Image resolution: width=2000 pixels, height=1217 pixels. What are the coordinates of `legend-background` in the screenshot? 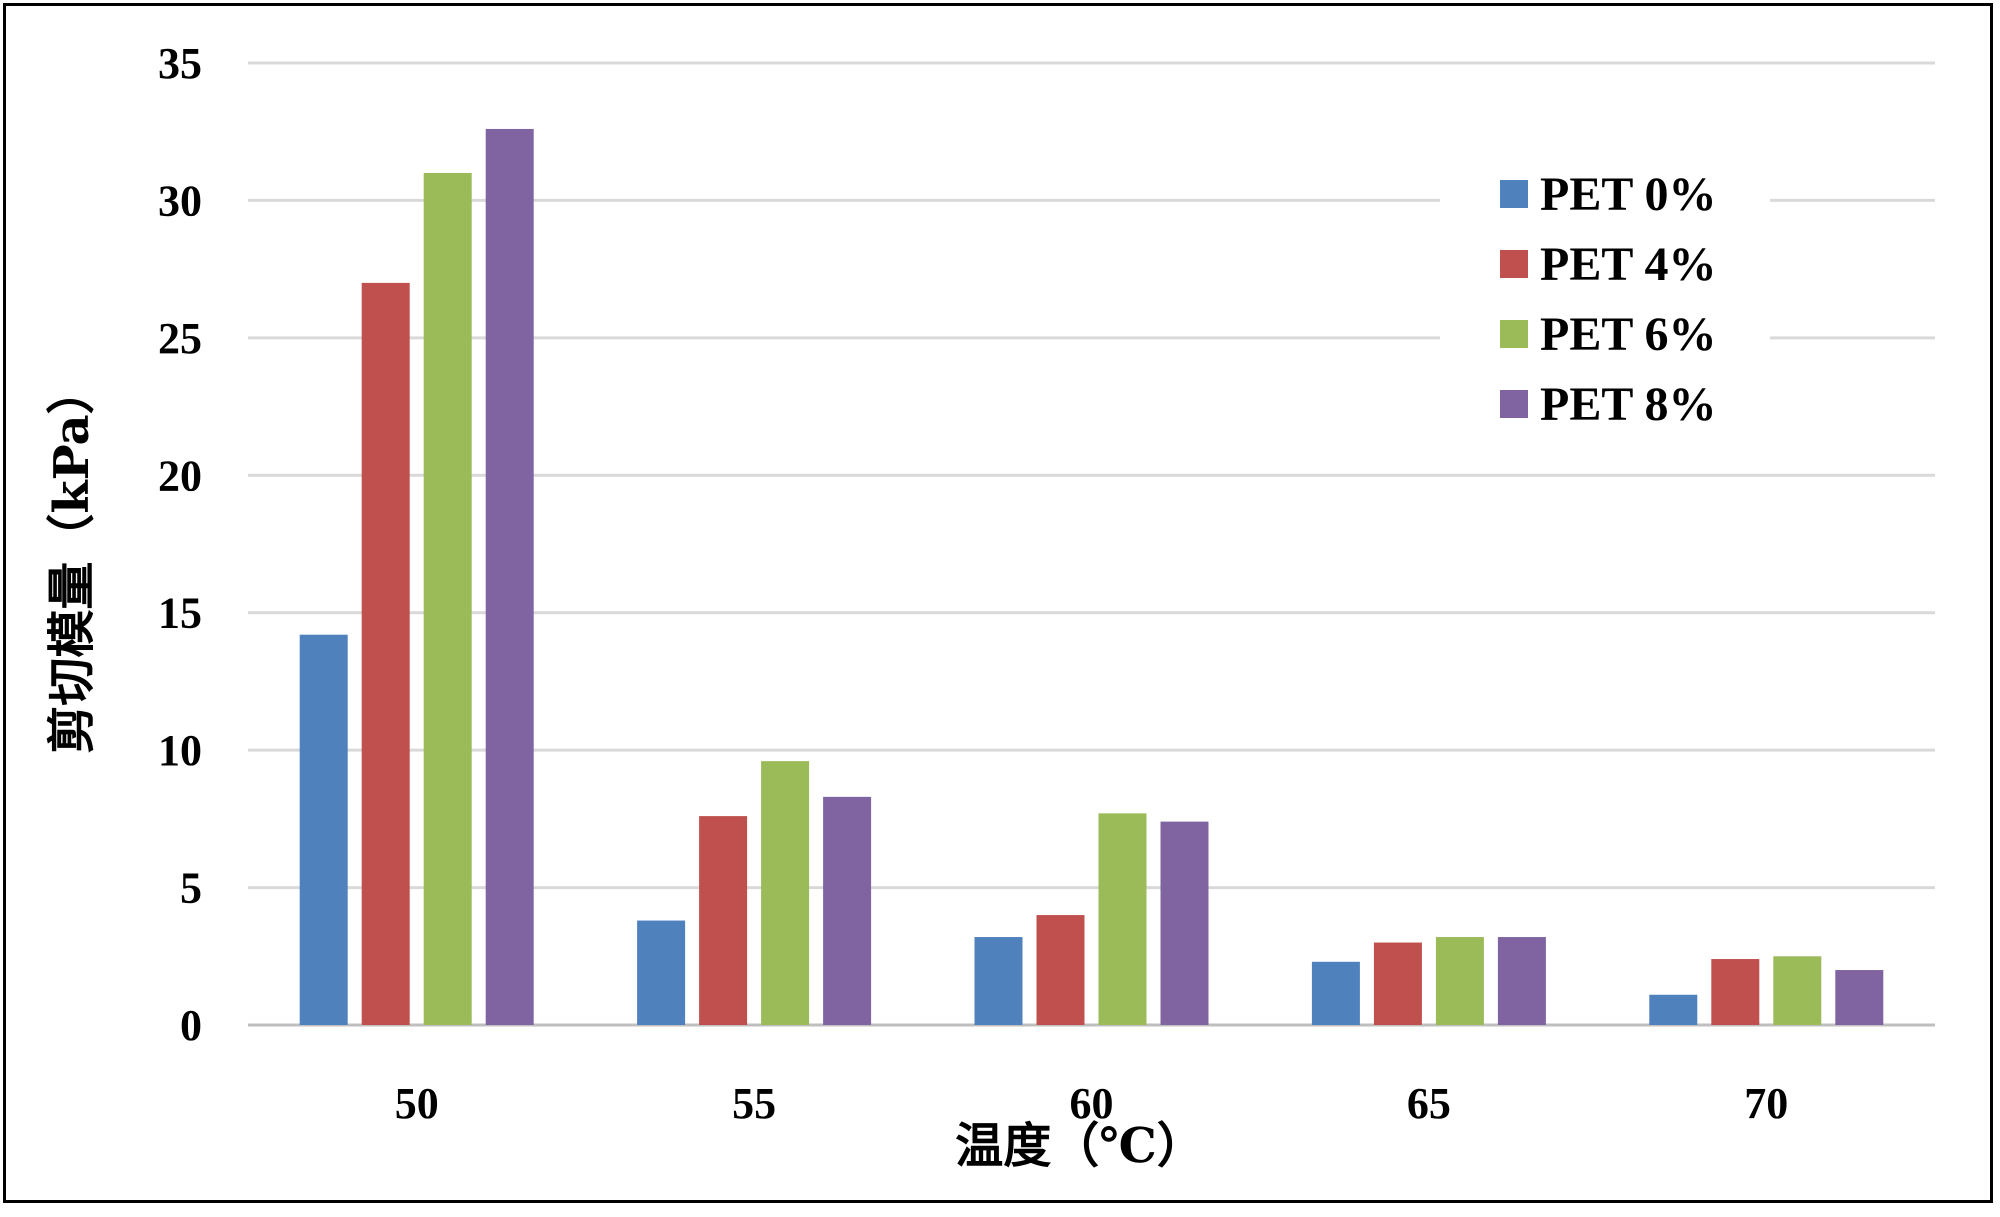 It's located at (1605, 295).